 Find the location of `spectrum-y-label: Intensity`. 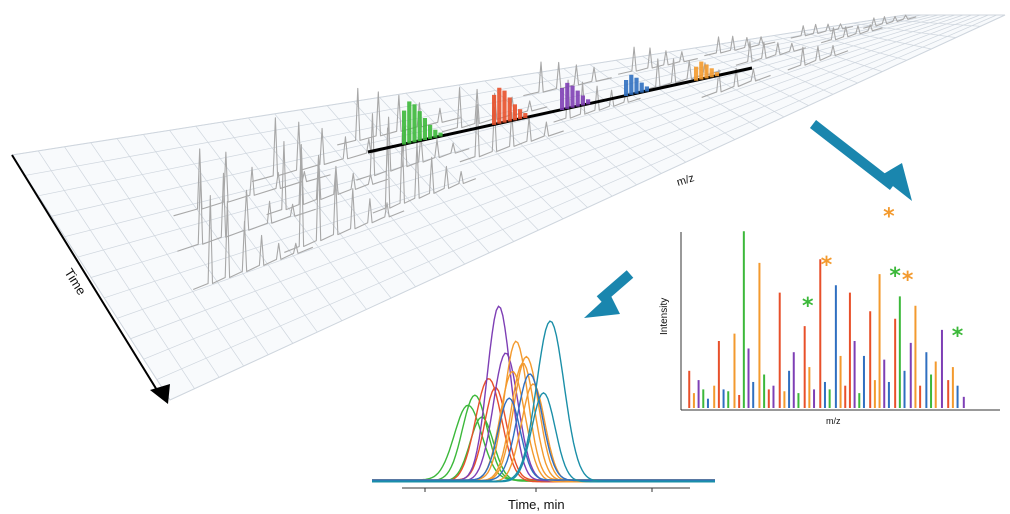

spectrum-y-label: Intensity is located at coordinates (664, 316).